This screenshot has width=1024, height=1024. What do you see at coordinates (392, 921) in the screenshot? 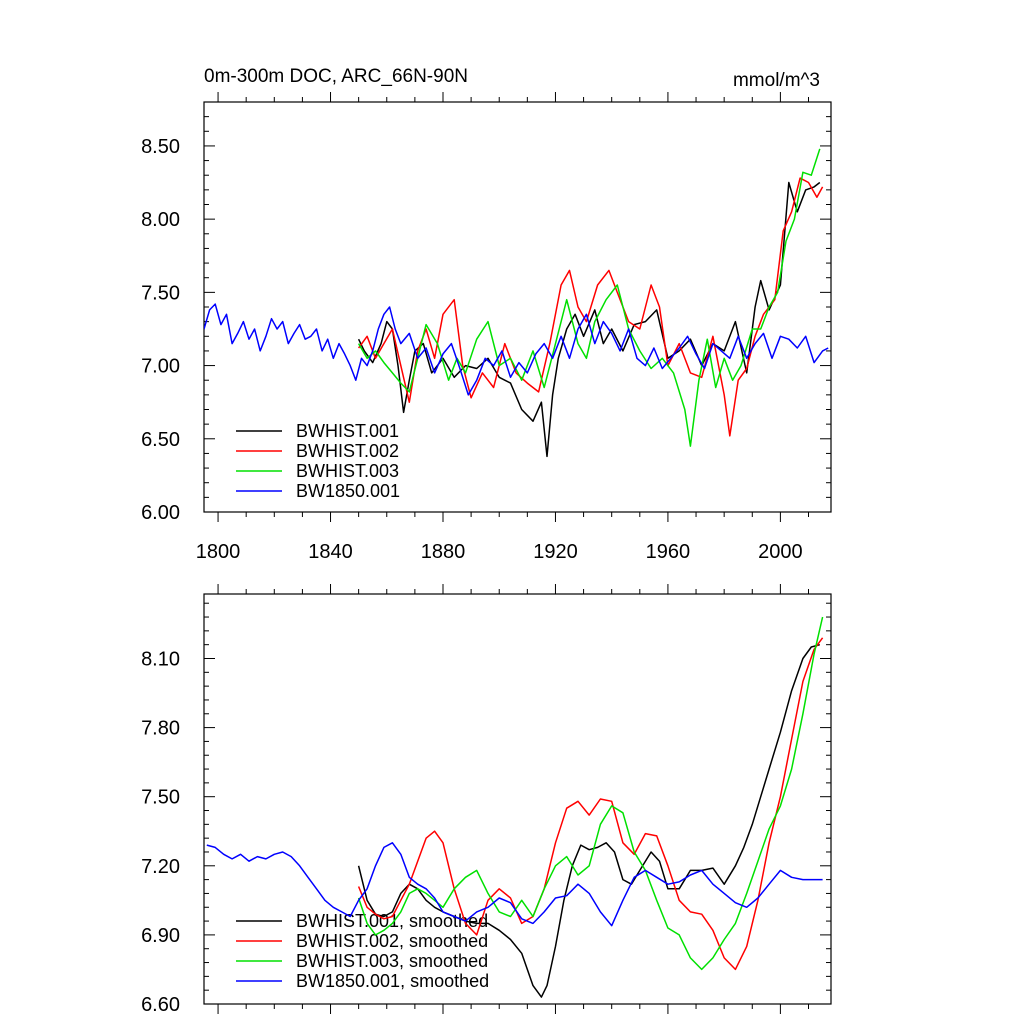
I see `bottom-legend-label-1: BWHIST.001, smoothed` at bounding box center [392, 921].